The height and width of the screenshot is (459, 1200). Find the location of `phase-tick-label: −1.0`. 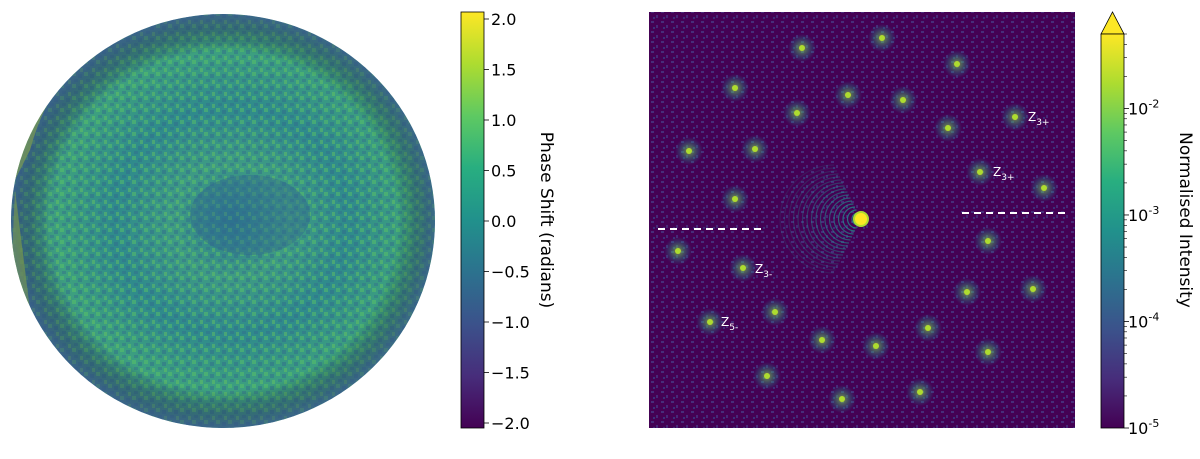

phase-tick-label: −1.0 is located at coordinates (510, 322).